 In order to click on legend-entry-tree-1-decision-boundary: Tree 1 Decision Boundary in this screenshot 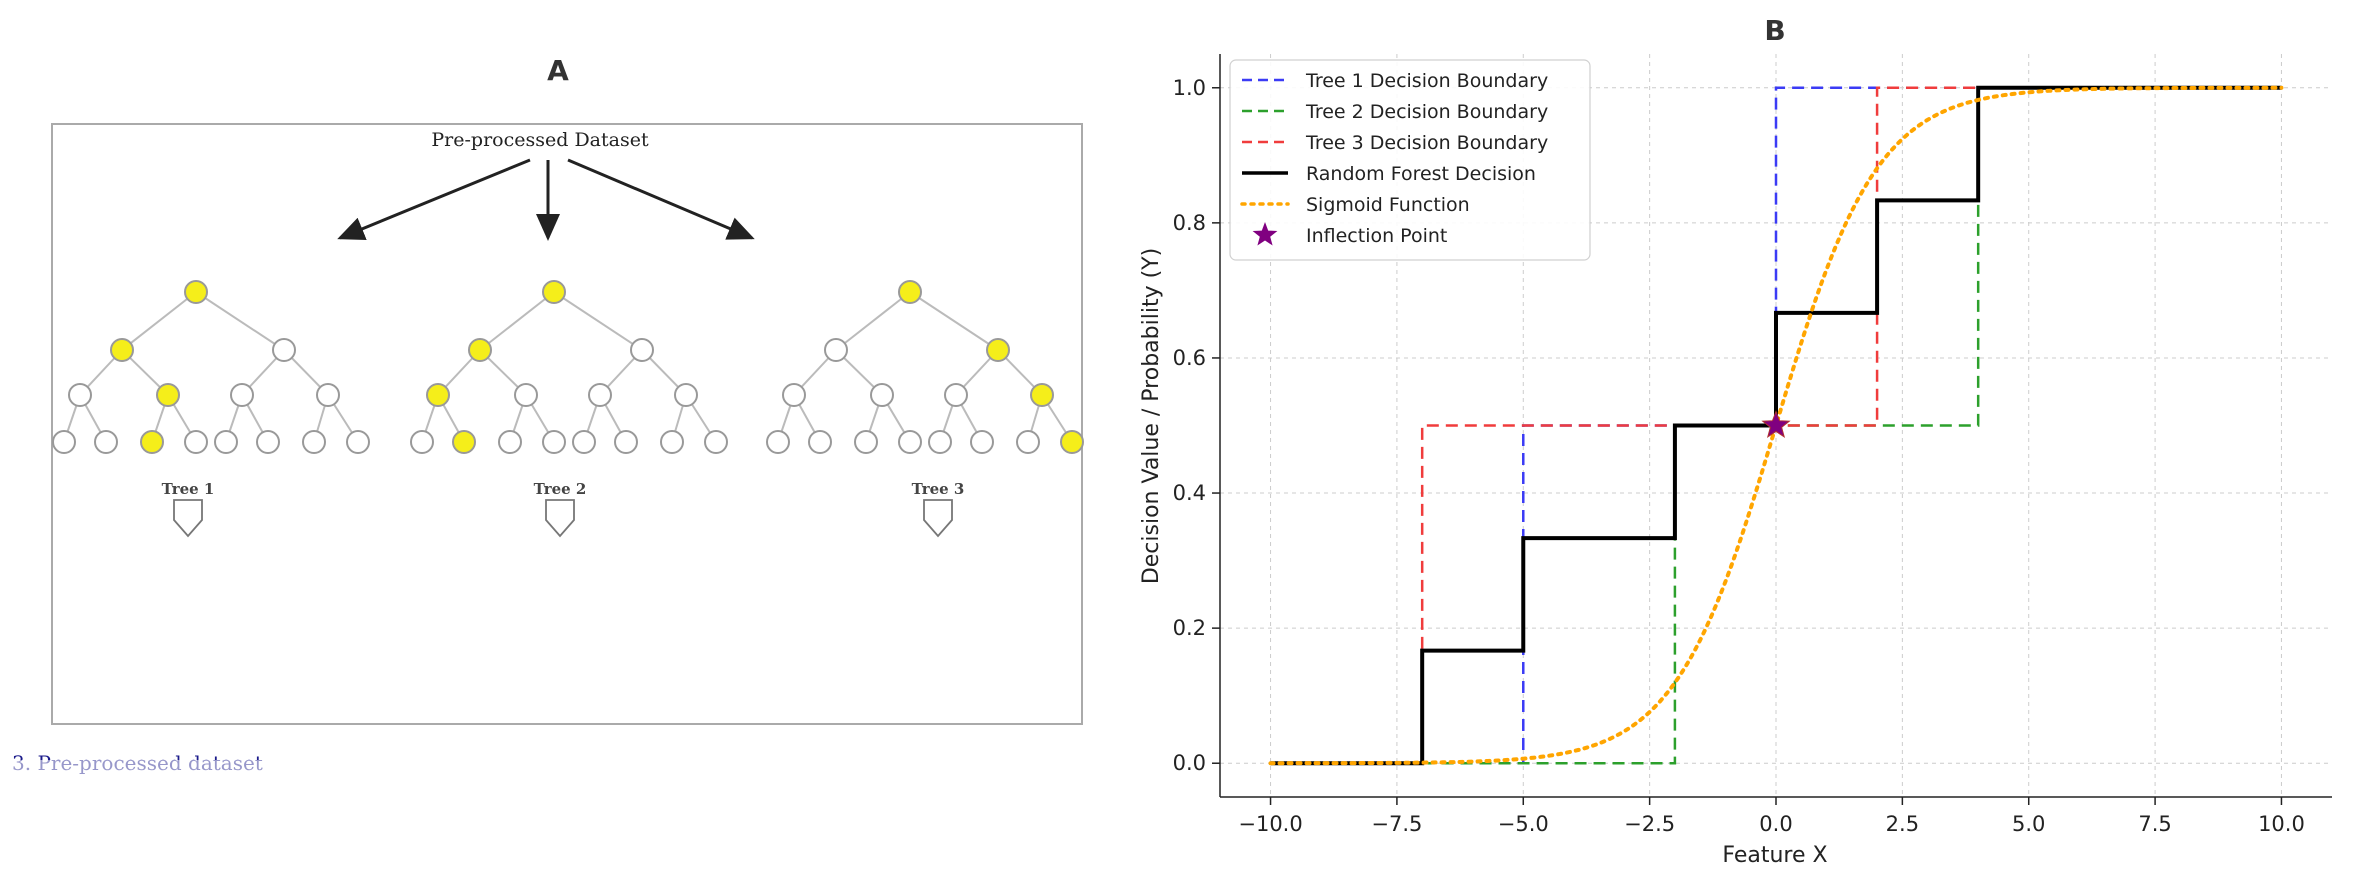, I will do `click(1395, 81)`.